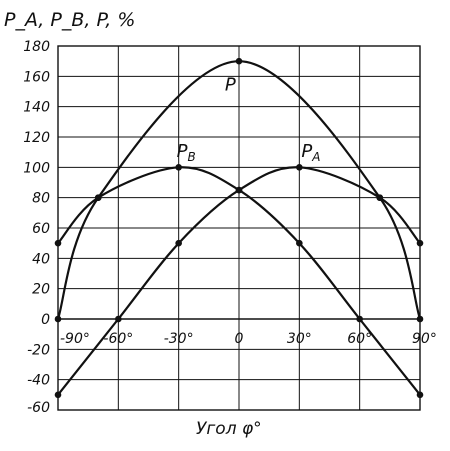 This screenshot has width=450, height=451. What do you see at coordinates (239, 339) in the screenshot?
I see `x-tick-label: 0` at bounding box center [239, 339].